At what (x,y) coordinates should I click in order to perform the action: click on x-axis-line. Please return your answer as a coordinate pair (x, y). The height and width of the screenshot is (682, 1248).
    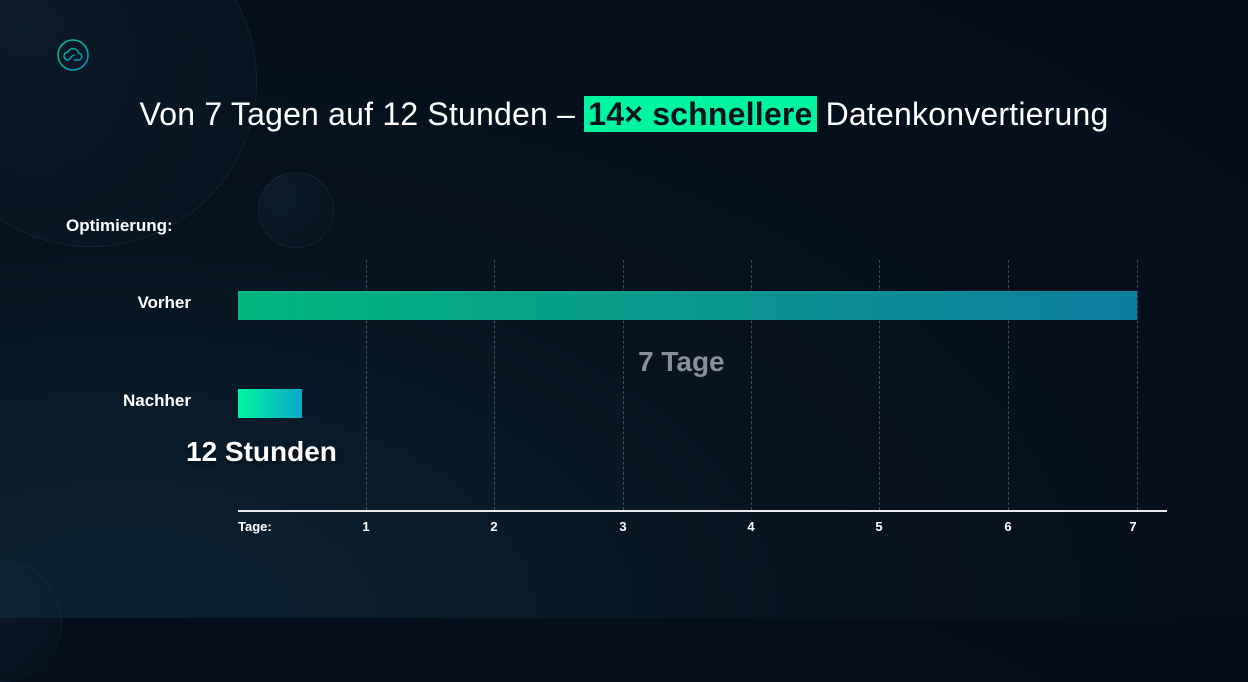
    Looking at the image, I should click on (702, 511).